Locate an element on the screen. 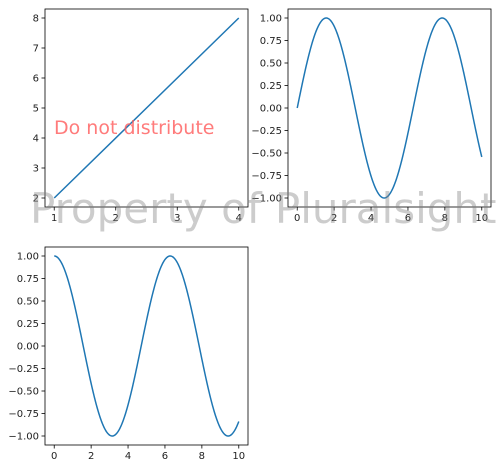 The height and width of the screenshot is (469, 501). y-tick-label: 8 is located at coordinates (36, 19).